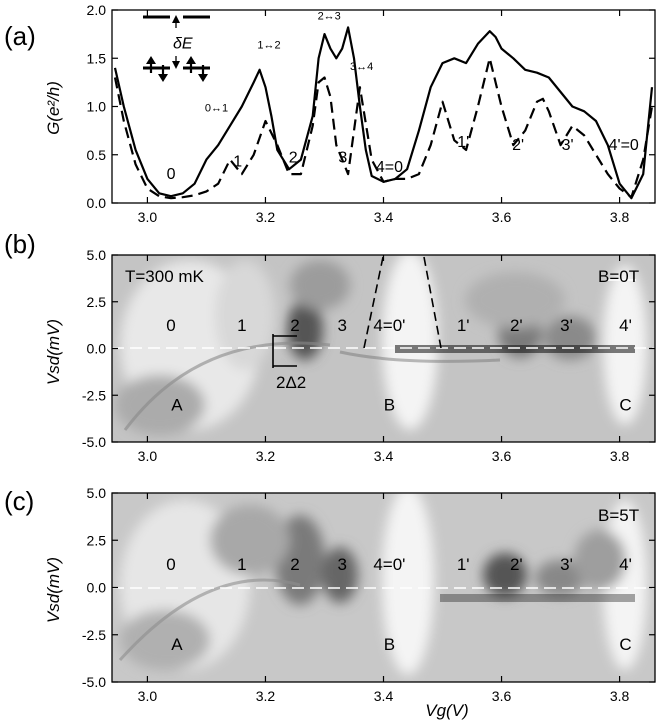 The width and height of the screenshot is (667, 725). I want to click on gap-label: 2Δ2, so click(291, 382).